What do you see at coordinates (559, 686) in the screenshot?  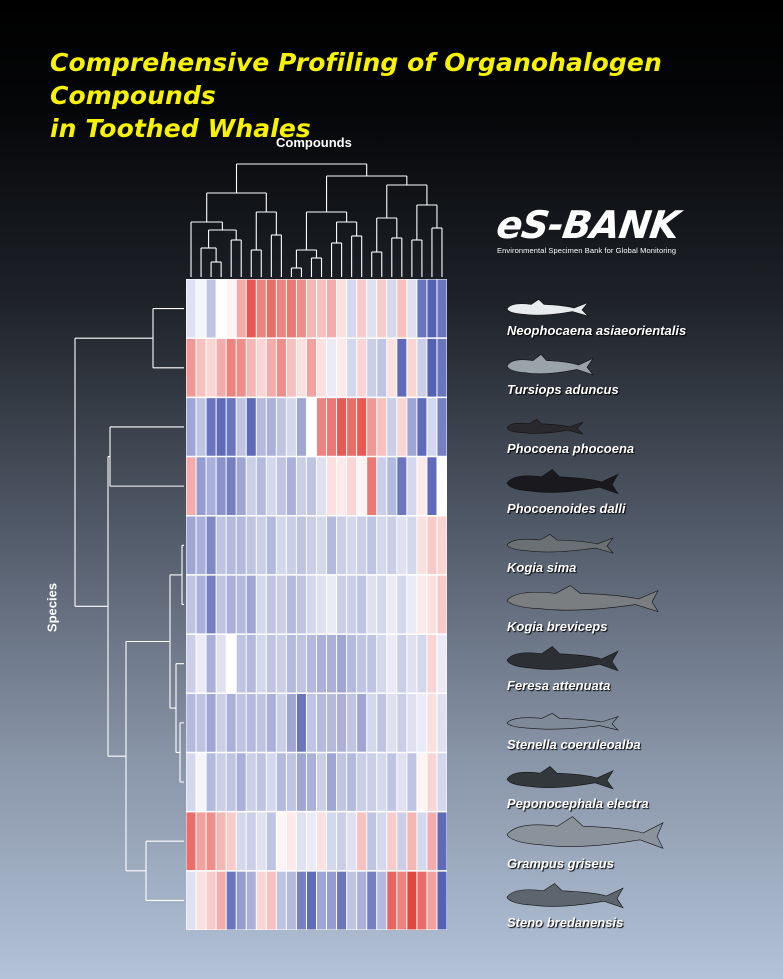 I see `species-label: Feresa attenuata` at bounding box center [559, 686].